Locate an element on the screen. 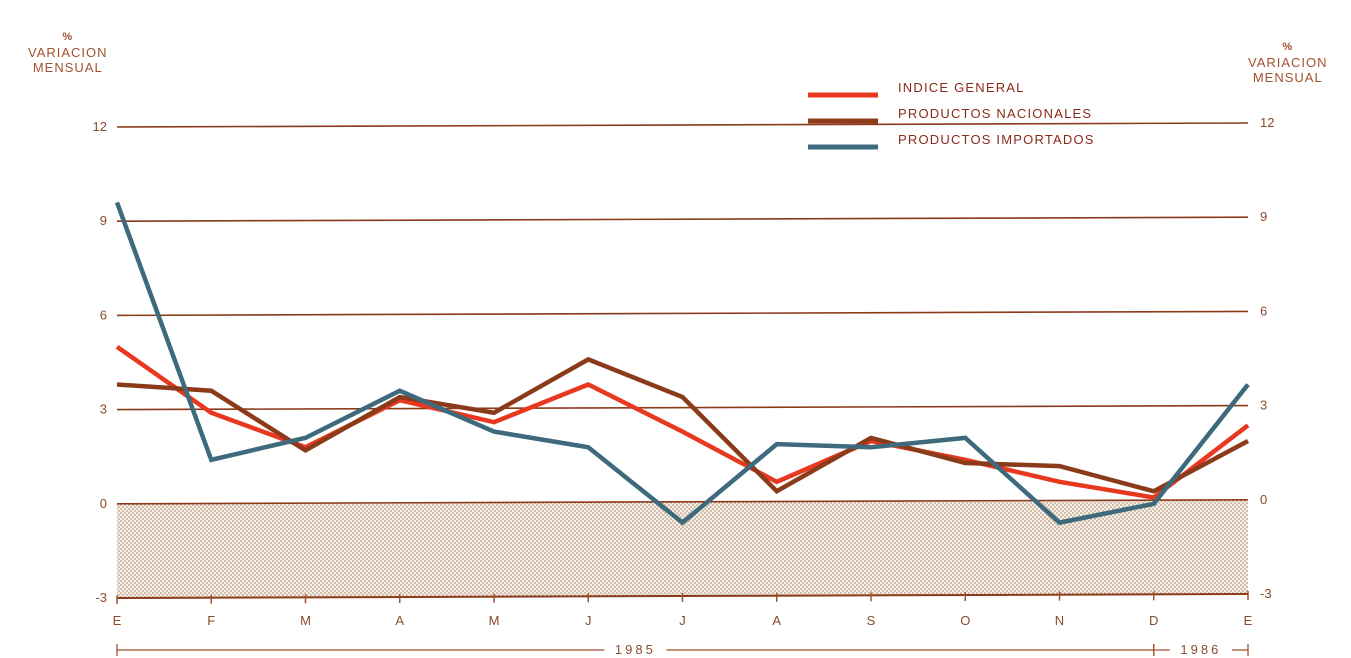 The width and height of the screenshot is (1351, 658). y-tick-label-right: -3 is located at coordinates (1266, 593).